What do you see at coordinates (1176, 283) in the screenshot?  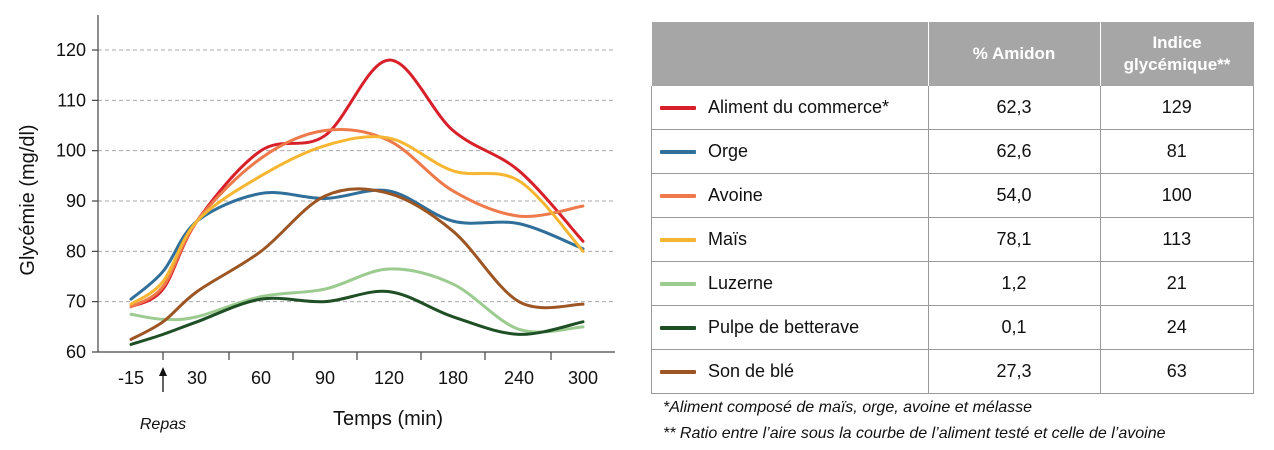 I see `indice-cell: 21` at bounding box center [1176, 283].